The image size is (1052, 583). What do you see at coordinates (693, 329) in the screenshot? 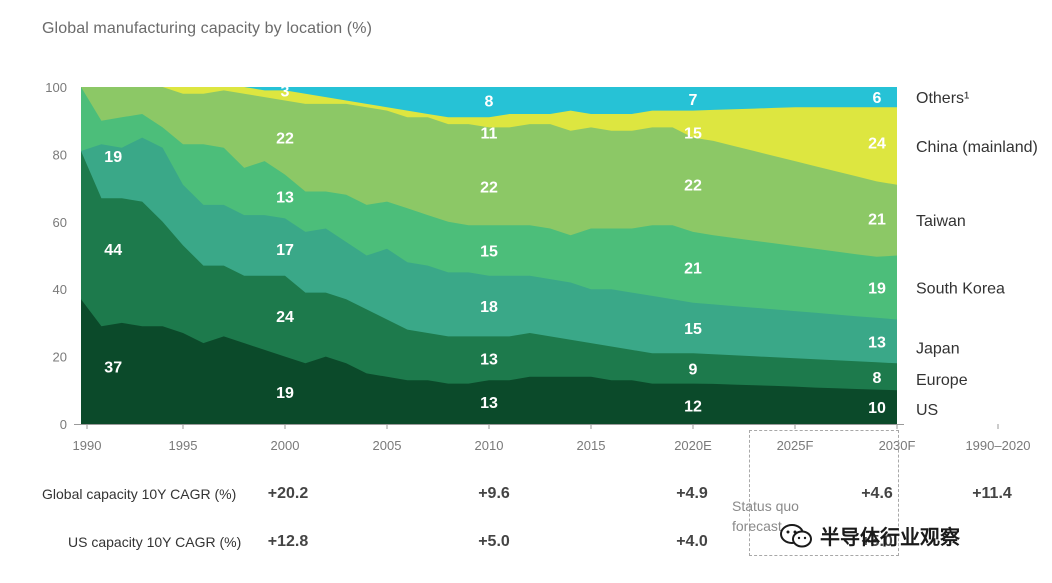
I see `share-label-japan-2020: 15` at bounding box center [693, 329].